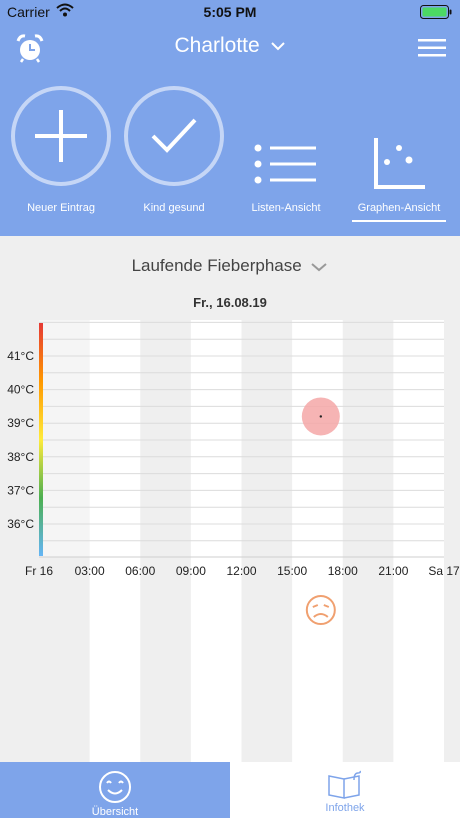 The width and height of the screenshot is (460, 818). I want to click on x-tick-label: Sa 17, so click(444, 571).